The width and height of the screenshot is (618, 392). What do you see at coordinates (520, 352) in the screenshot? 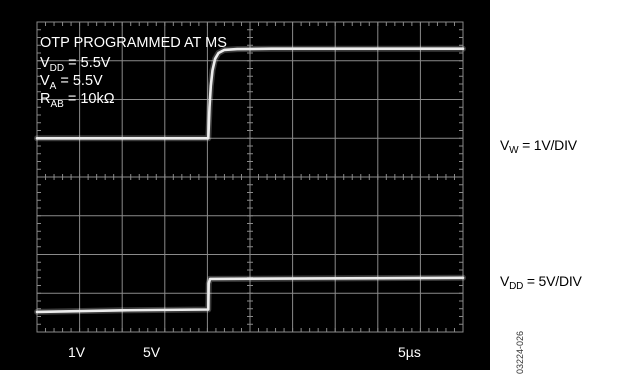
I see `figure-id: 03224-026` at bounding box center [520, 352].